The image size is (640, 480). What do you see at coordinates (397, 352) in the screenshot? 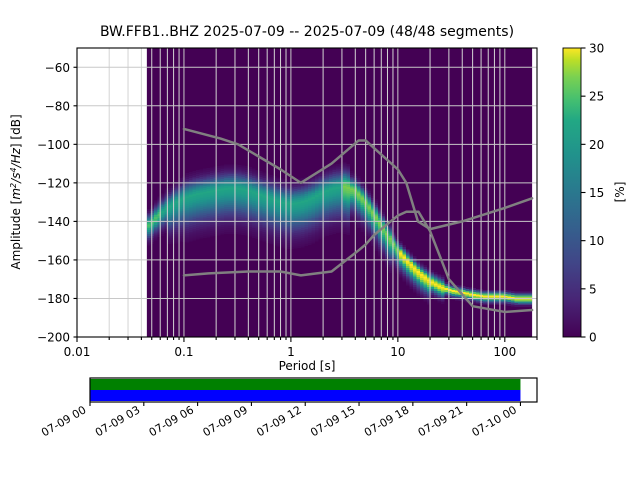
I see `x-tick-label: 10` at bounding box center [397, 352].